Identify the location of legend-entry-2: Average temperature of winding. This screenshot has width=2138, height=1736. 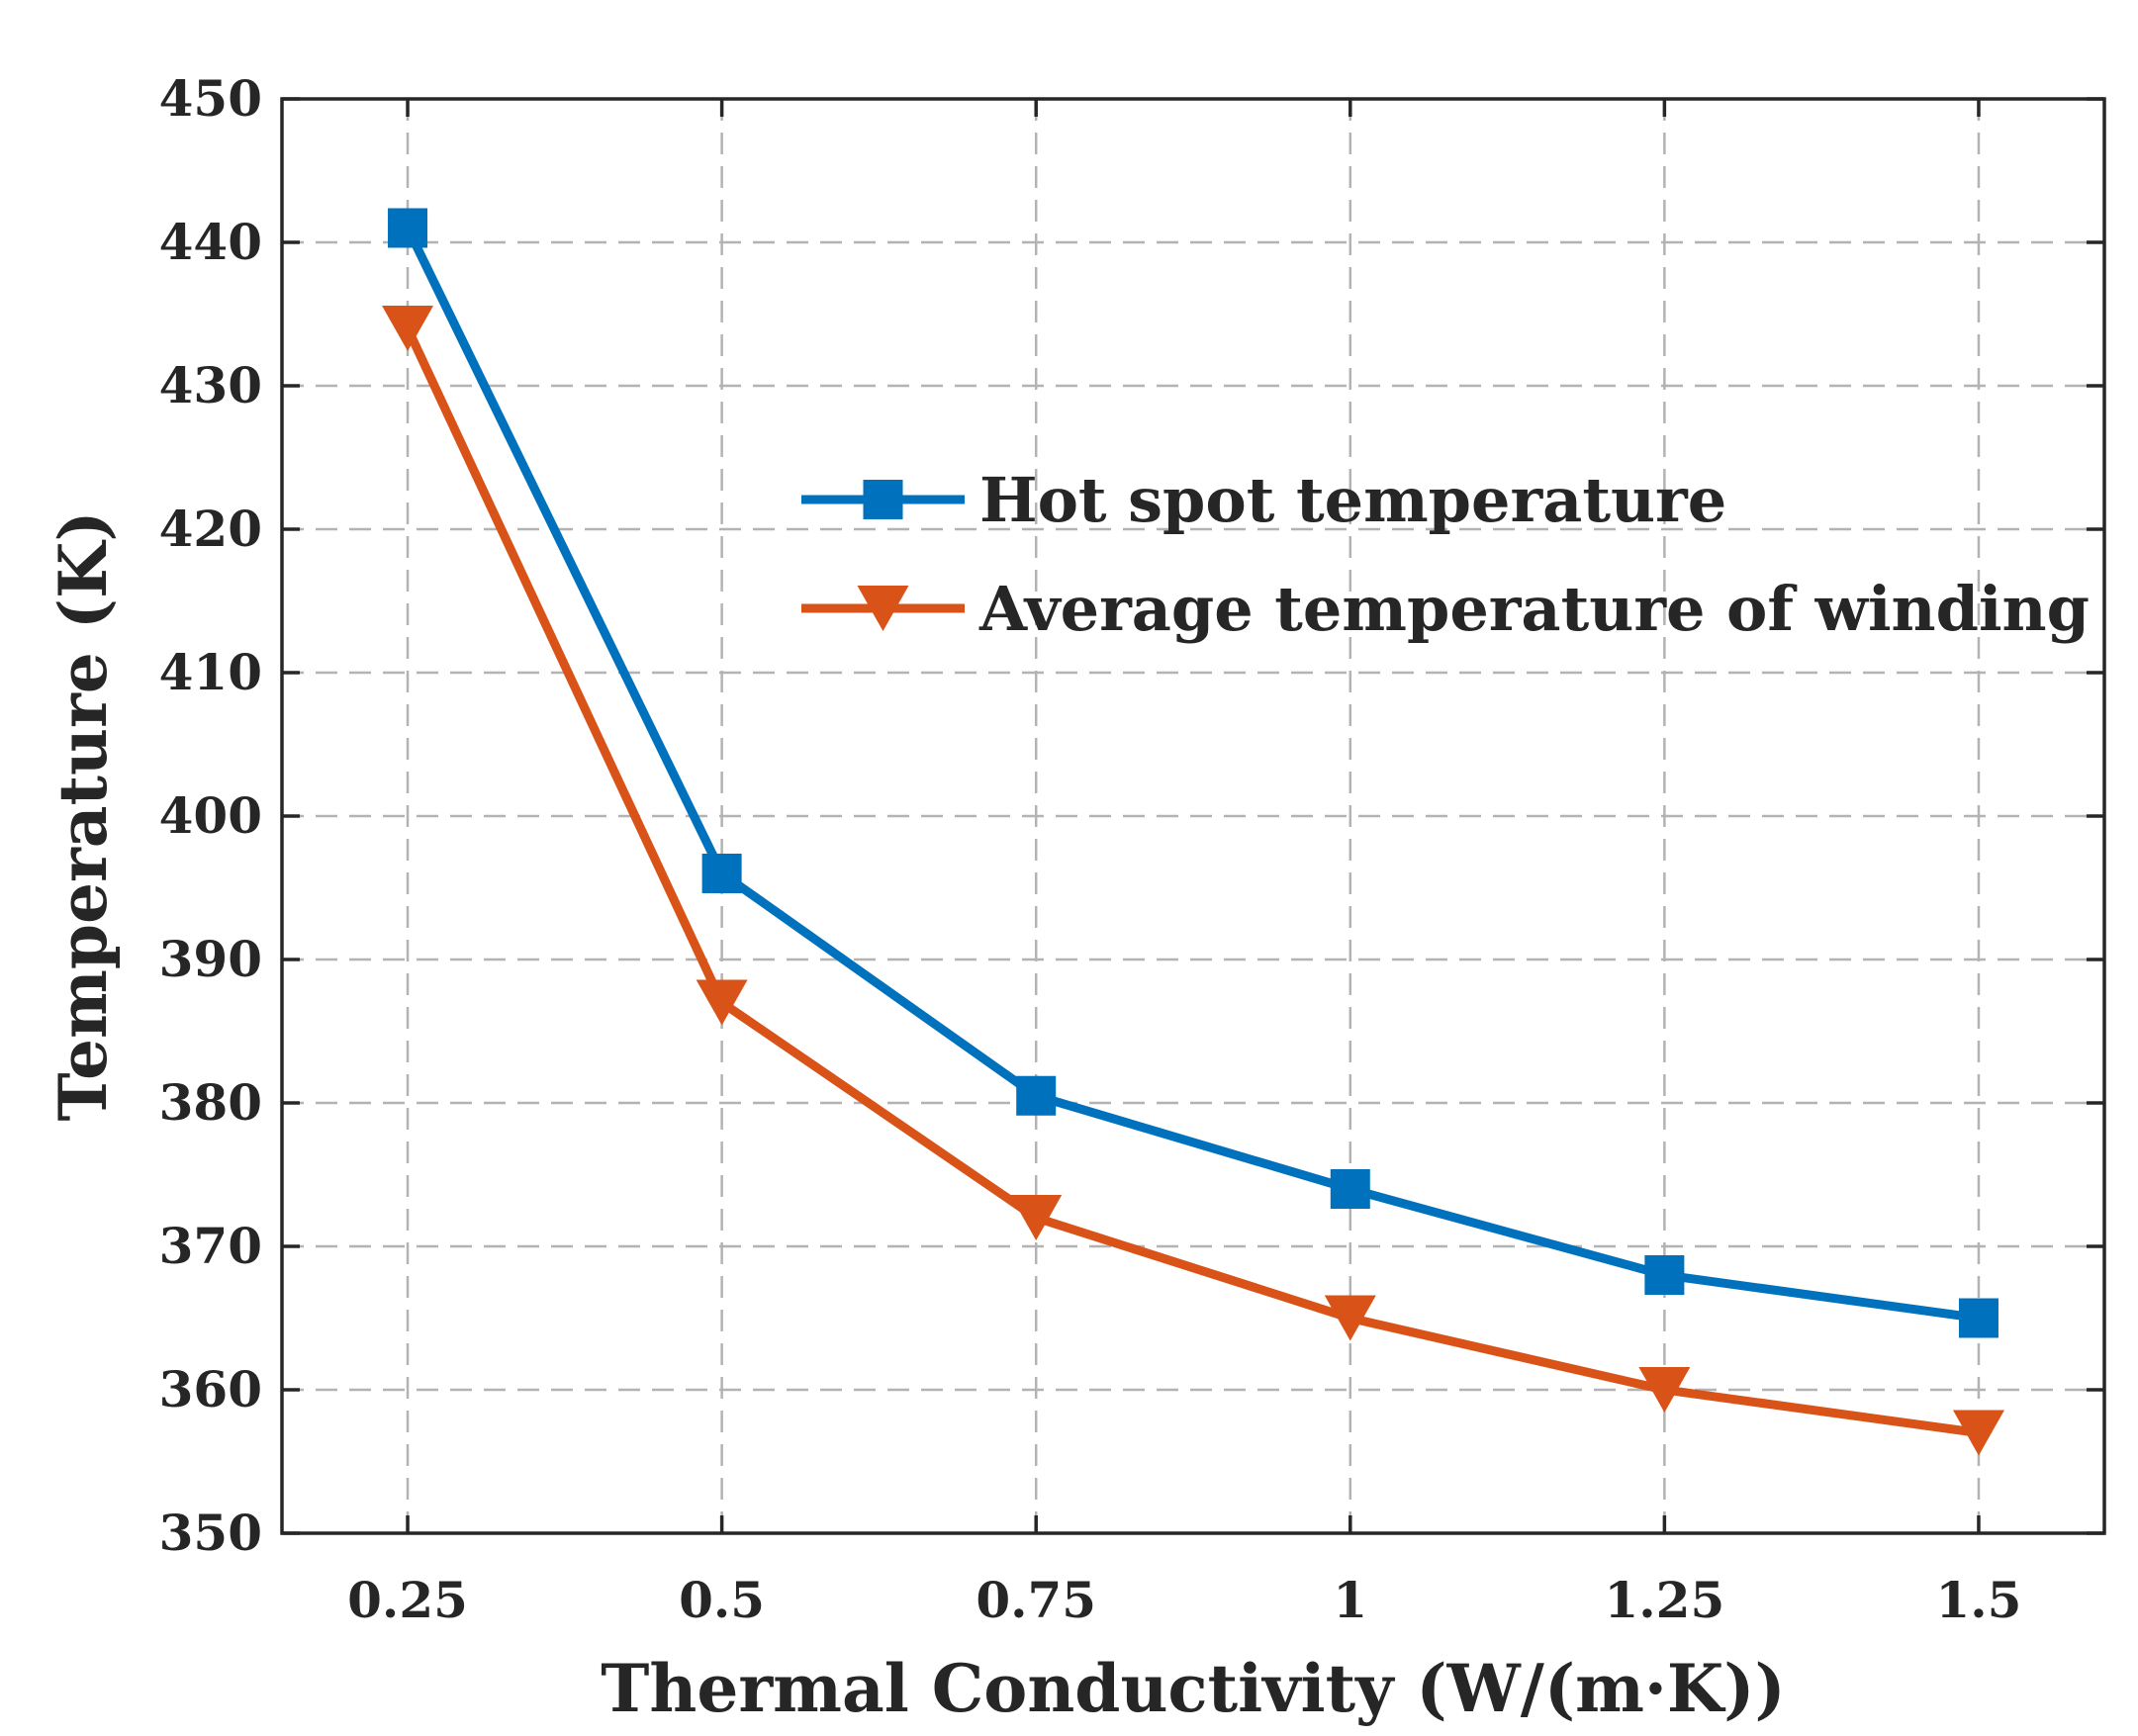
(1445, 609).